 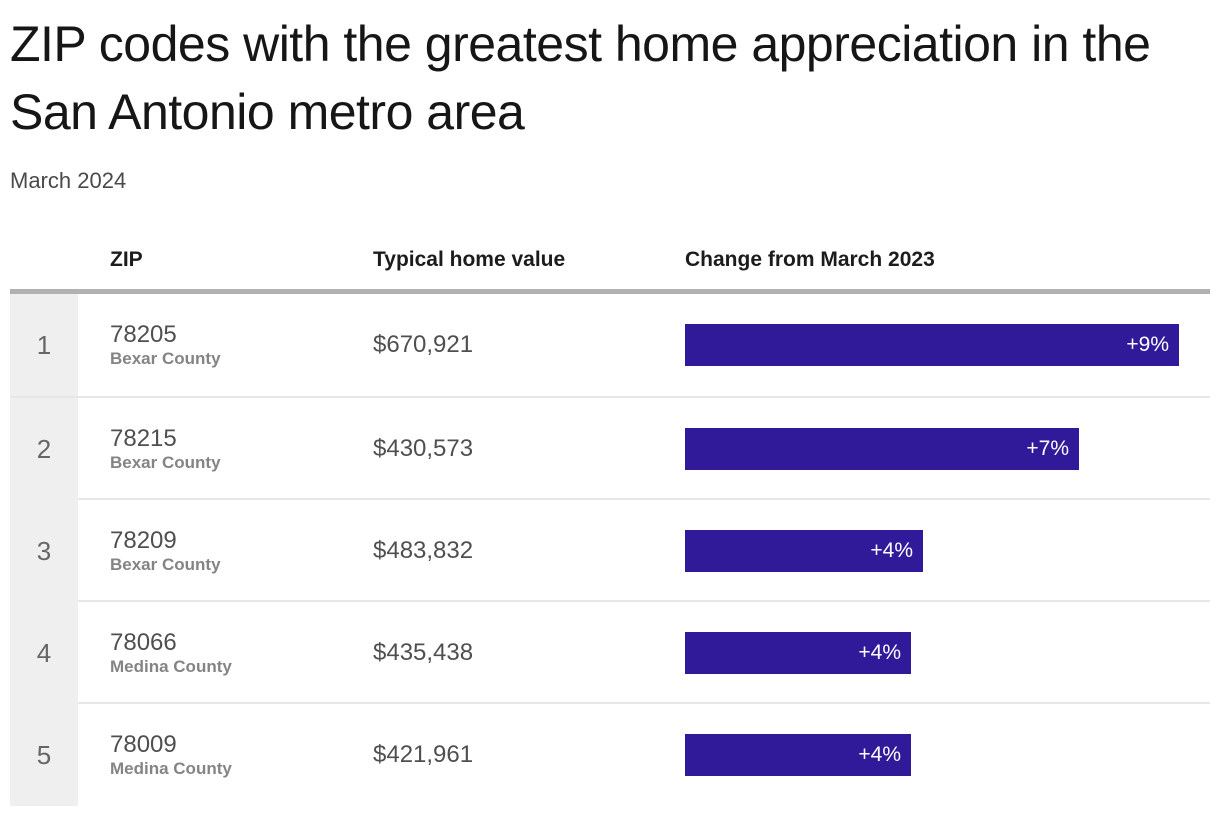 What do you see at coordinates (882, 449) in the screenshot?
I see `change-bar: +7%` at bounding box center [882, 449].